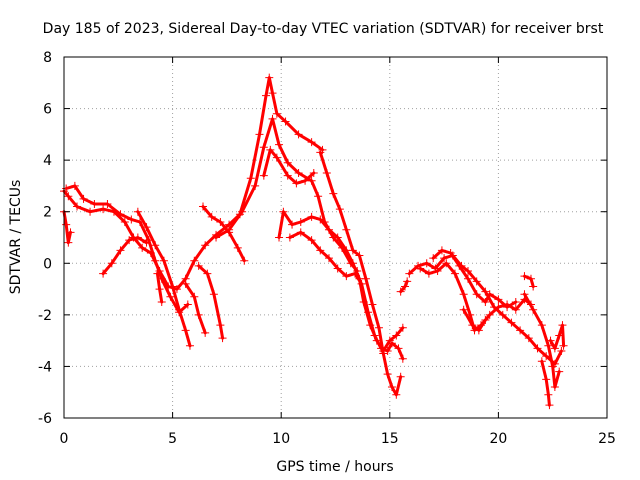 The width and height of the screenshot is (640, 480). What do you see at coordinates (172, 439) in the screenshot?
I see `x-tick-label: 5` at bounding box center [172, 439].